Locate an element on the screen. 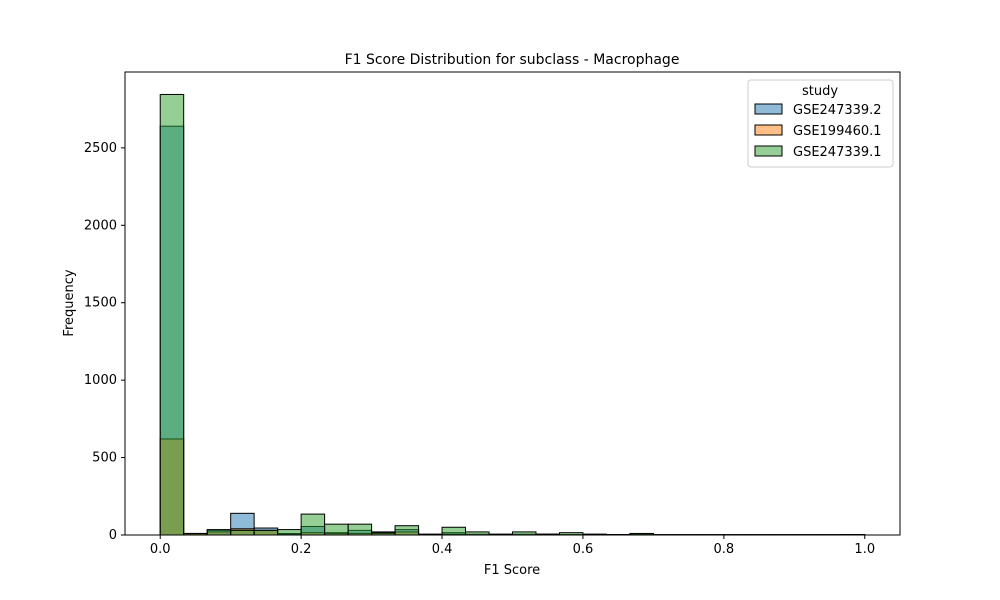 The width and height of the screenshot is (1000, 600). y-tick-label: 0 is located at coordinates (113, 535).